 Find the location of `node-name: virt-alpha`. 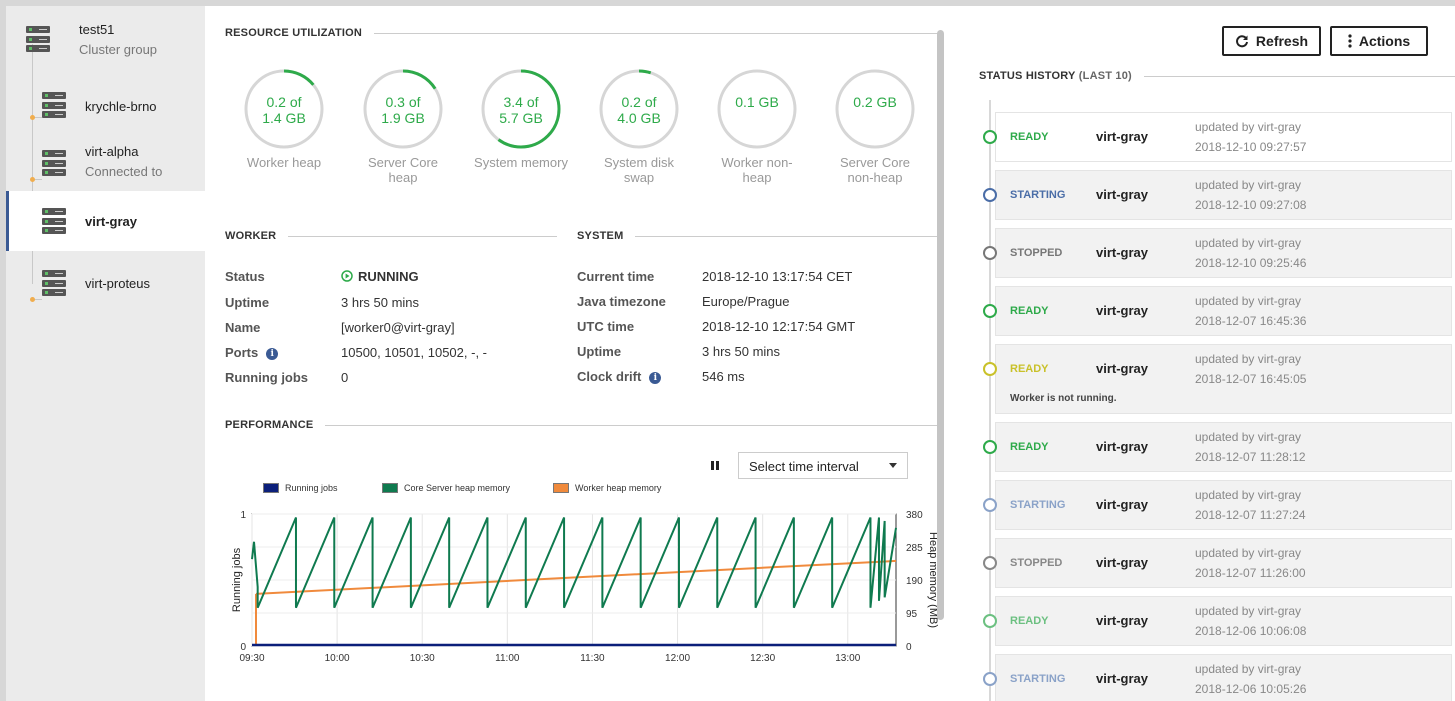

node-name: virt-alpha is located at coordinates (112, 151).